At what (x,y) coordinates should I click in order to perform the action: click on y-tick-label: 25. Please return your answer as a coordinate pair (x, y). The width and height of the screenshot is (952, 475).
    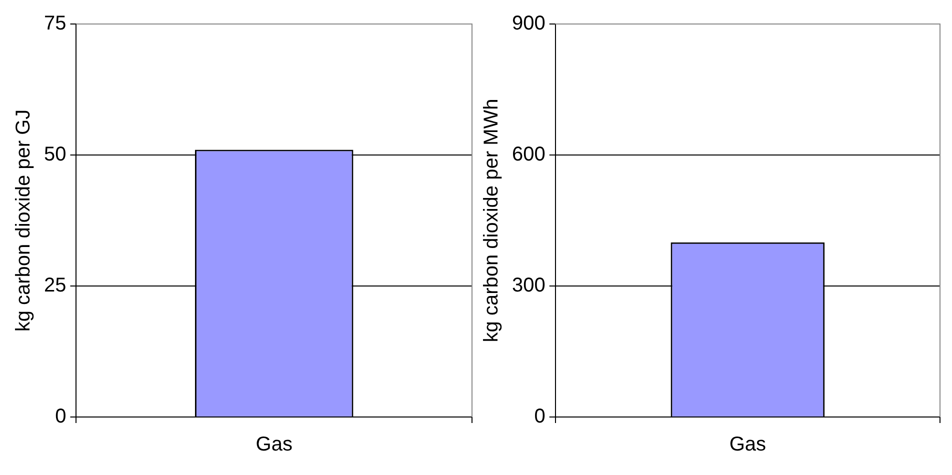
    Looking at the image, I should click on (55, 285).